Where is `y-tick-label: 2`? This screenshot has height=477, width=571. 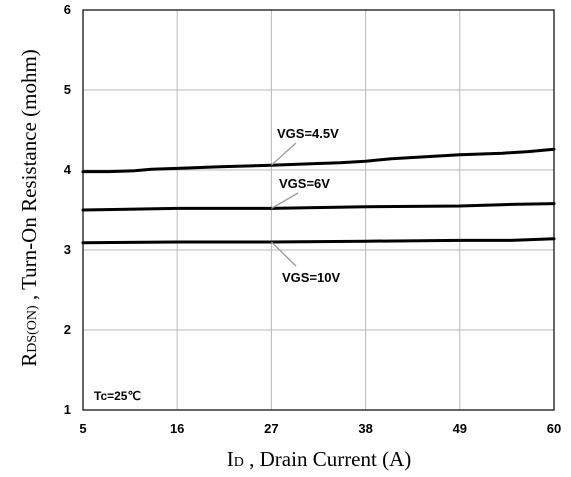
y-tick-label: 2 is located at coordinates (67, 329).